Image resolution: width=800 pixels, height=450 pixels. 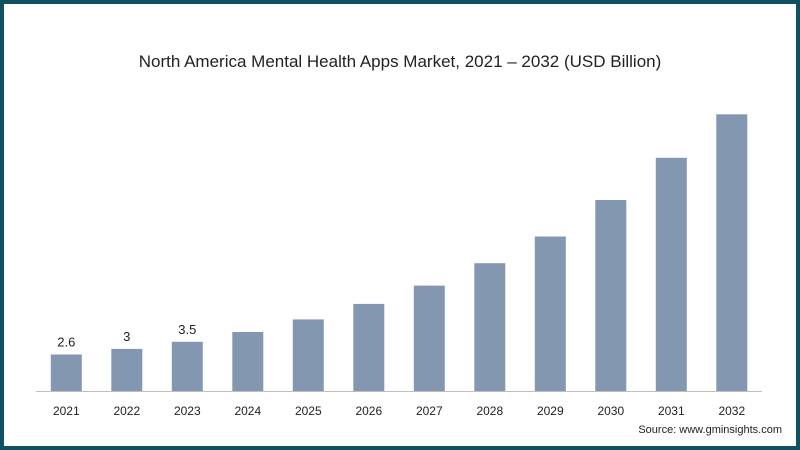 I want to click on x-tick-label: 2021, so click(x=66, y=411).